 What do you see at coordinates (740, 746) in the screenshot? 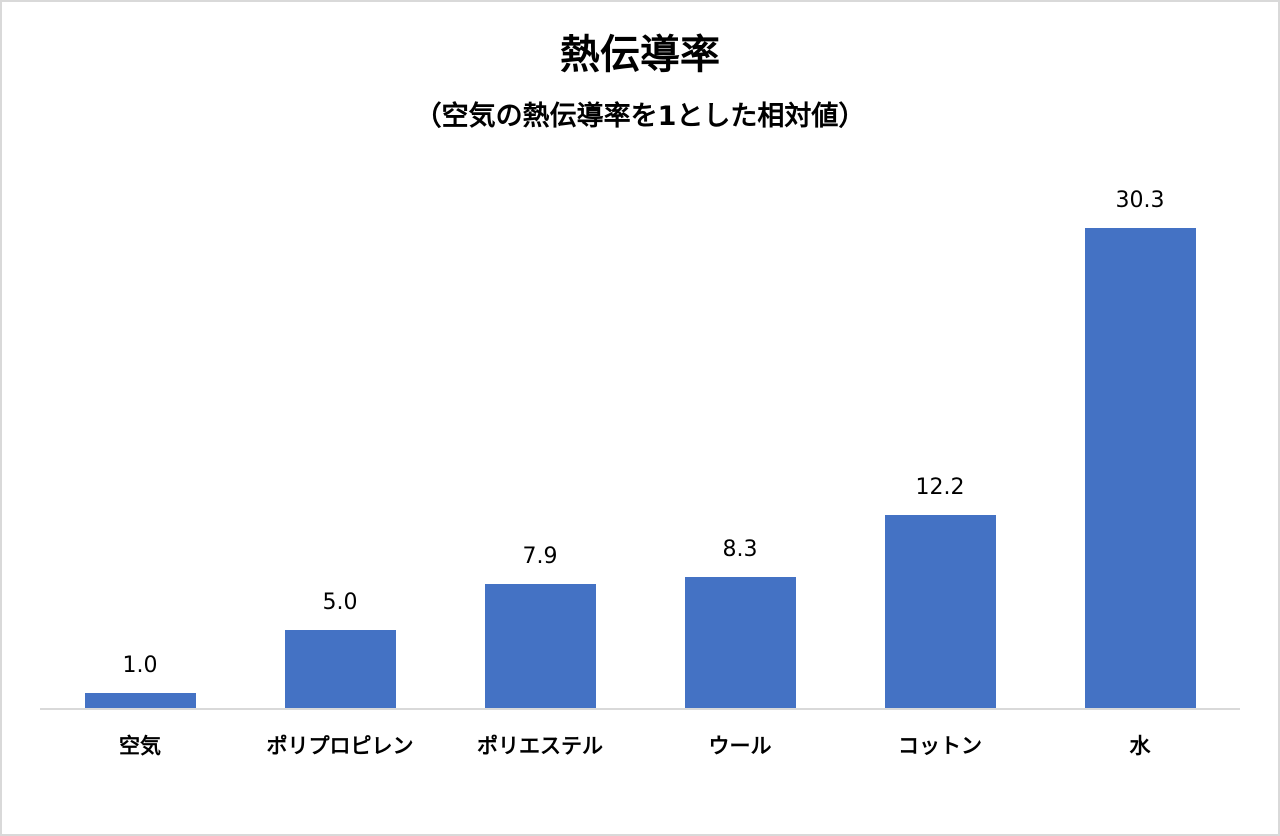
I see `x-tick-label: ウール` at bounding box center [740, 746].